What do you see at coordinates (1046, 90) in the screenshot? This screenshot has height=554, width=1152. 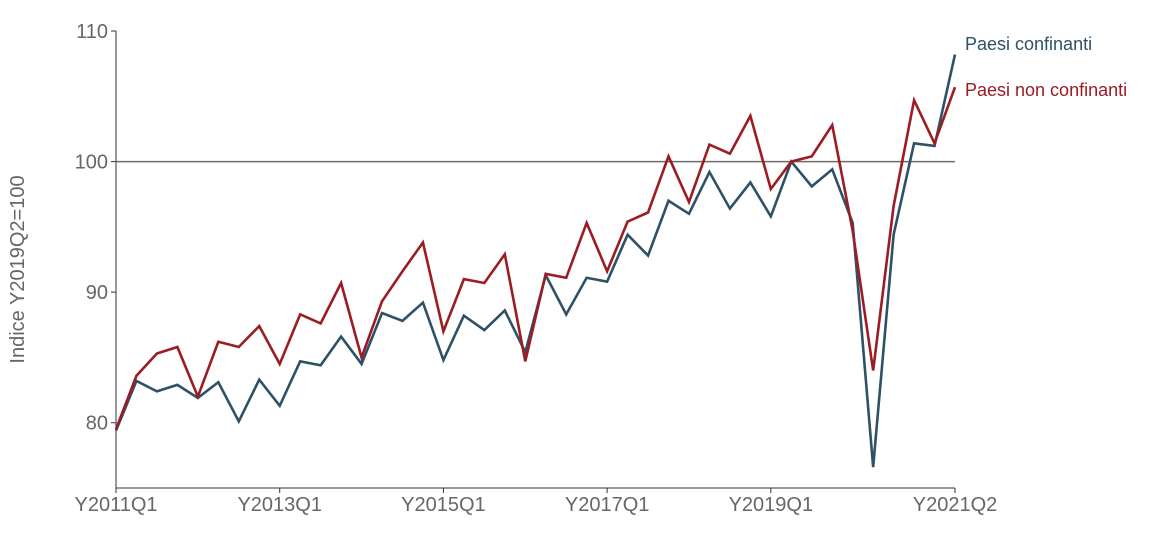 I see `legend-label-2: Paesi non confinanti` at bounding box center [1046, 90].